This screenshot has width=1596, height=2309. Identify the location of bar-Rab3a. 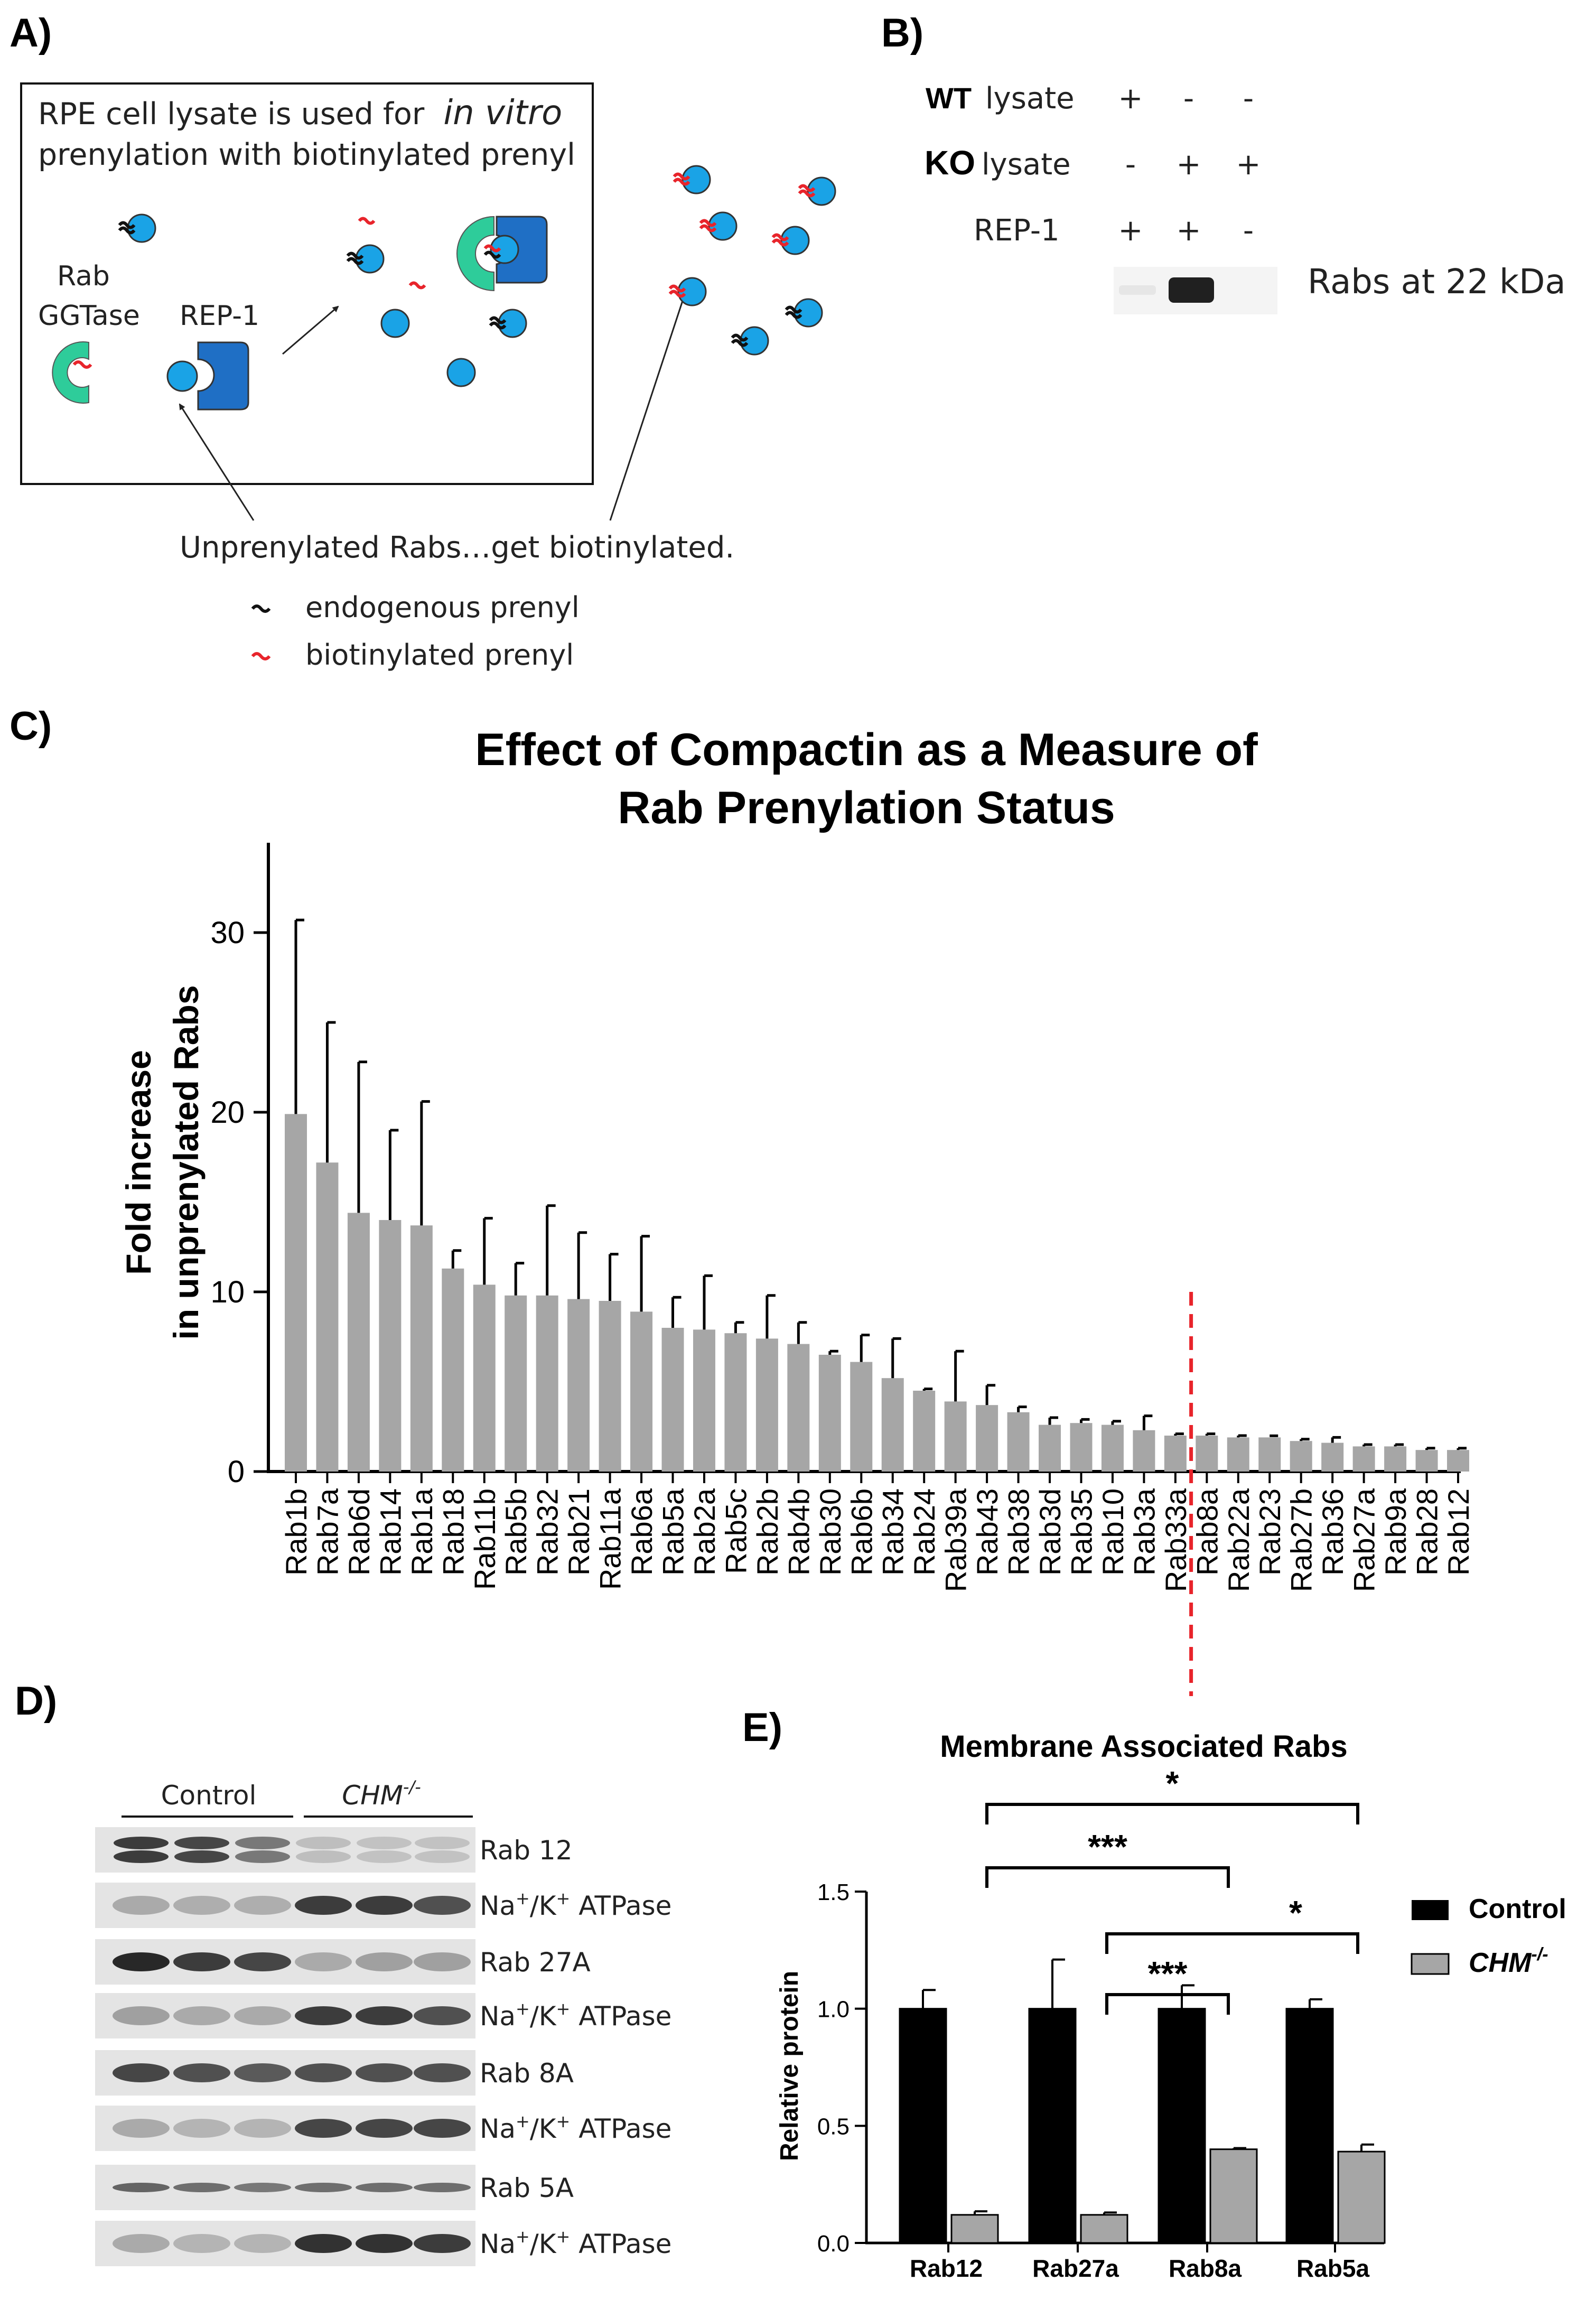
(1144, 1451).